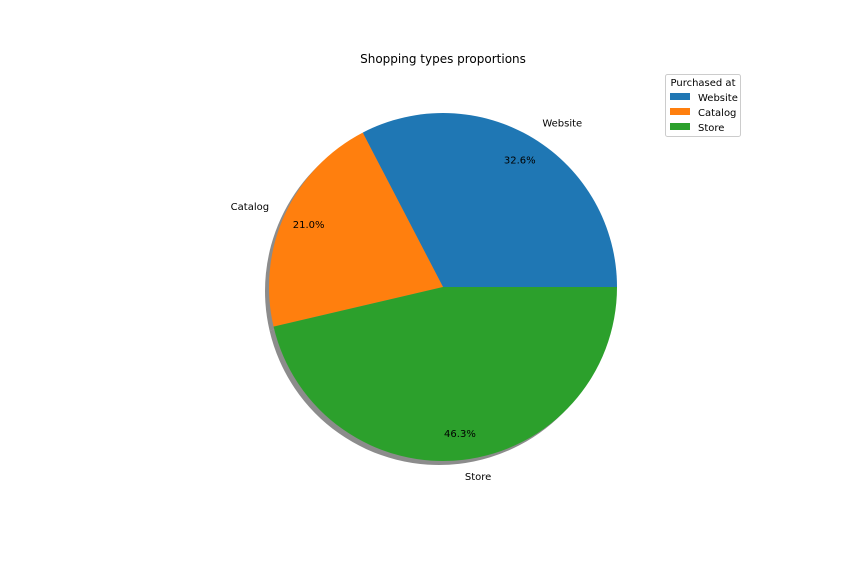  I want to click on pie-slice-website, so click(489, 200).